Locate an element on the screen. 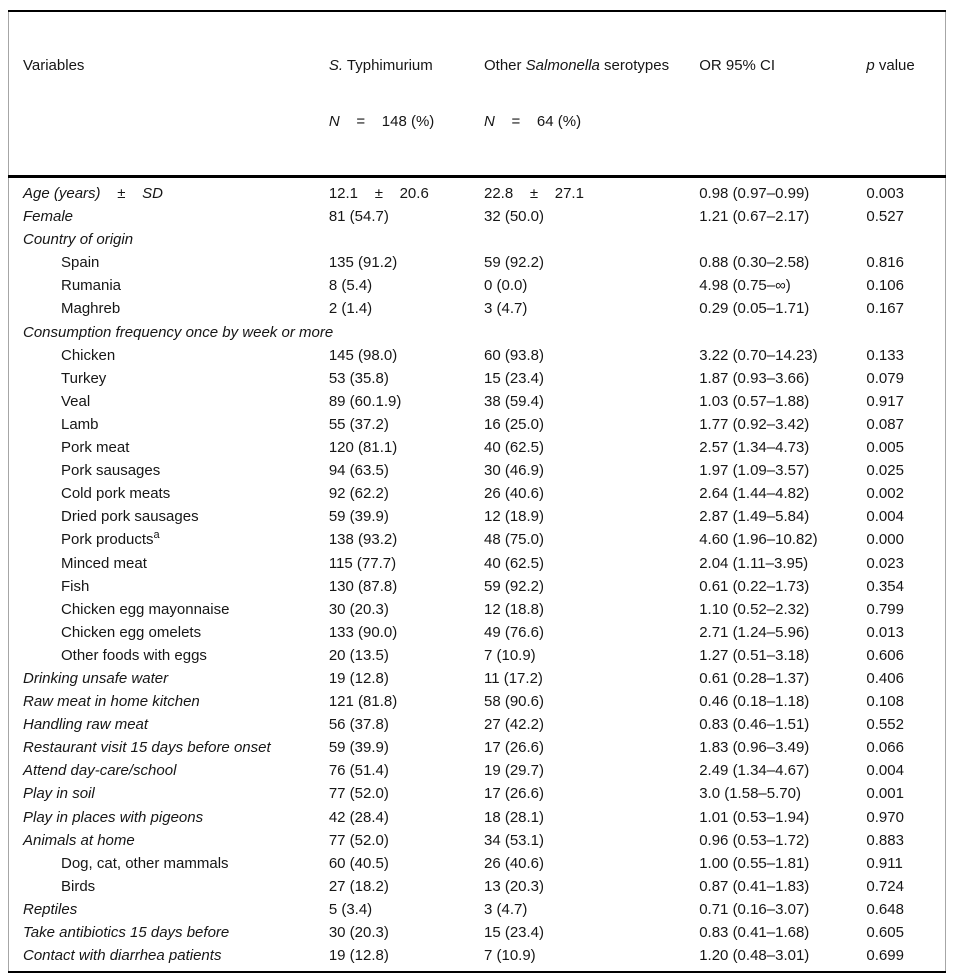  cell-p-value: 0.013 is located at coordinates (885, 632).